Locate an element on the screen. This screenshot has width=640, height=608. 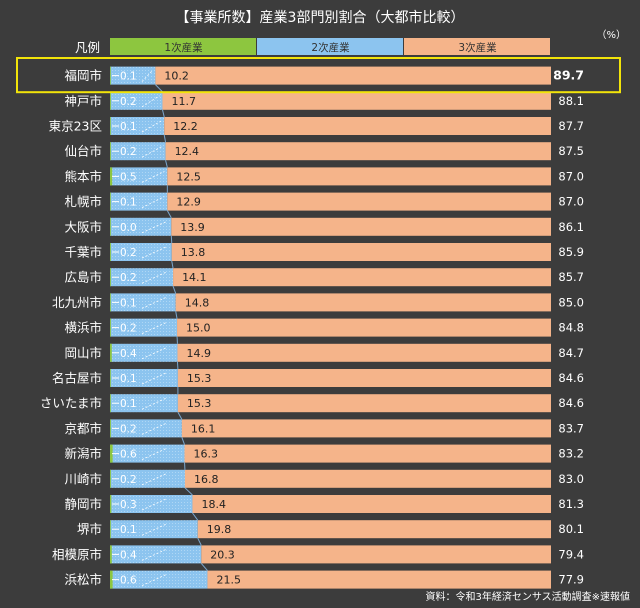
tertiary-value-label: 85.7 is located at coordinates (571, 277).